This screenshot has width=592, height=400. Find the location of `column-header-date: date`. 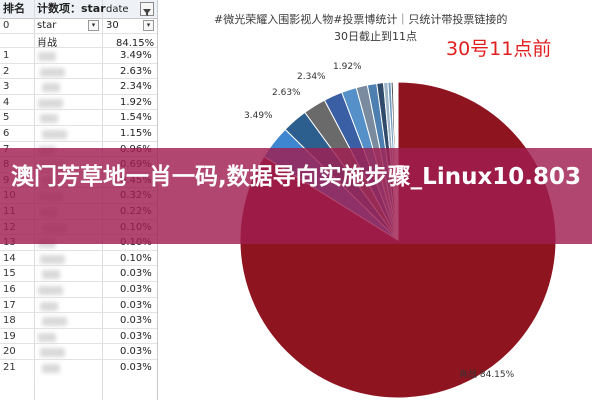

column-header-date: date is located at coordinates (117, 9).